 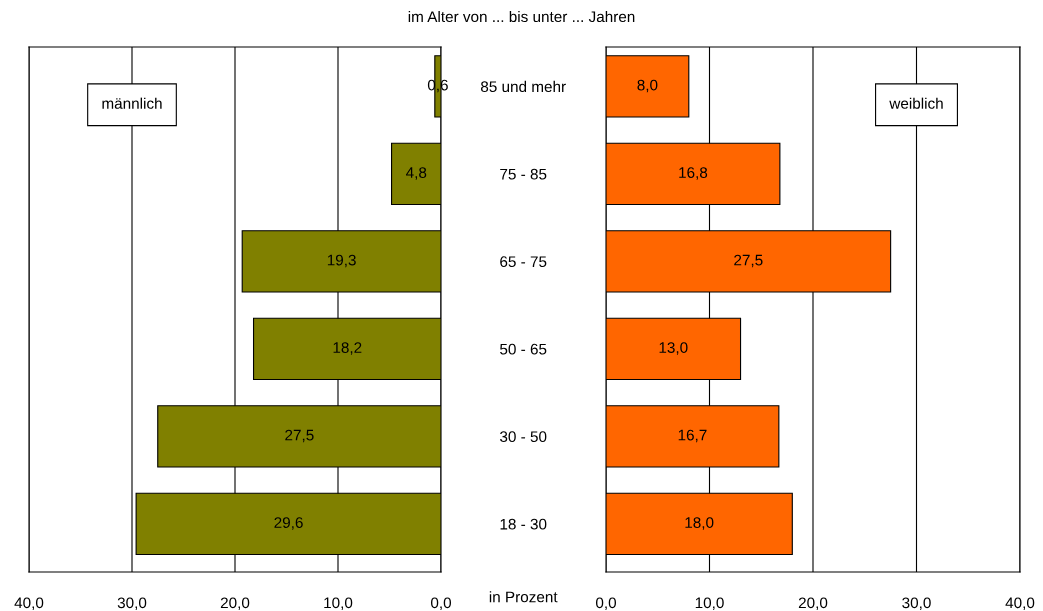 What do you see at coordinates (693, 173) in the screenshot?
I see `data-label: 16,8` at bounding box center [693, 173].